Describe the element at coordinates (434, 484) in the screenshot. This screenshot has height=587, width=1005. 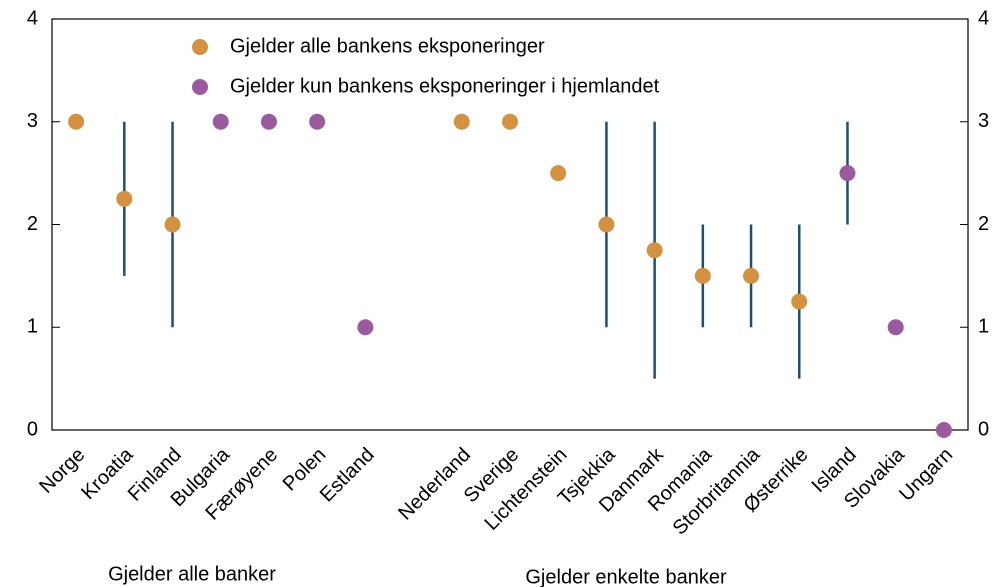
I see `x-tick-label: Nederland` at that location.